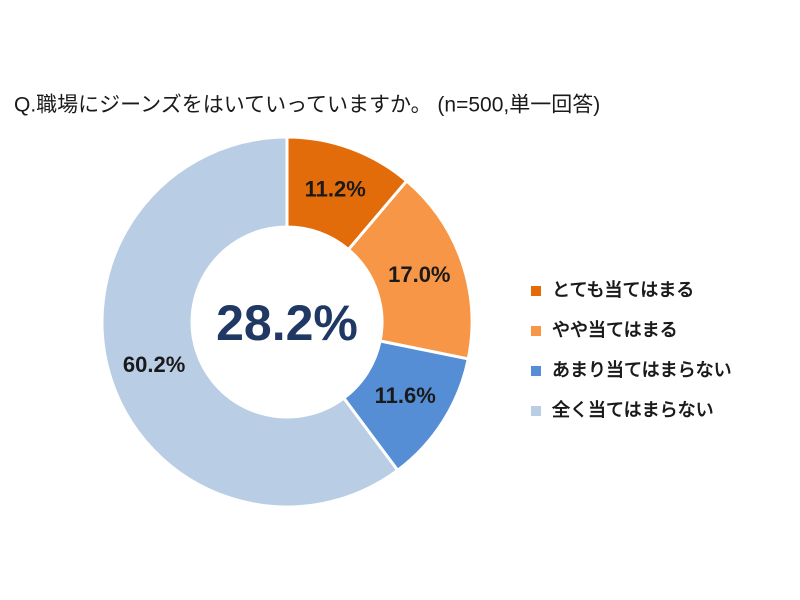  I want to click on legend-label: 全く当てはまらない, so click(632, 409).